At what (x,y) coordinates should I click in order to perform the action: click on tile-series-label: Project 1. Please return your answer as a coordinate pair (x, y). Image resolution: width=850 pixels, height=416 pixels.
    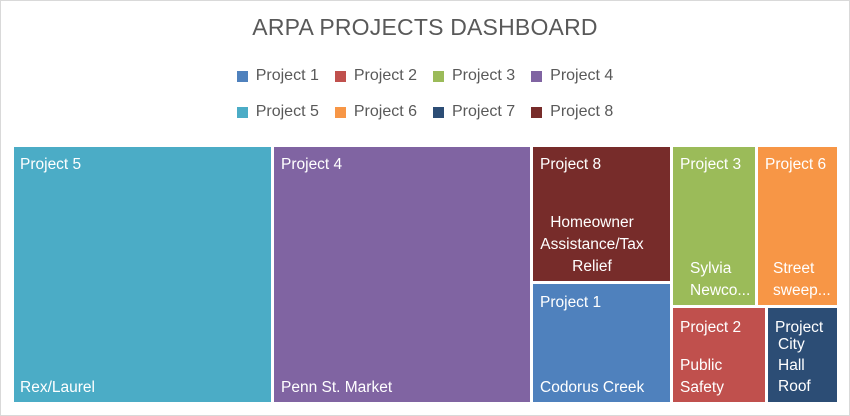
    Looking at the image, I should click on (570, 302).